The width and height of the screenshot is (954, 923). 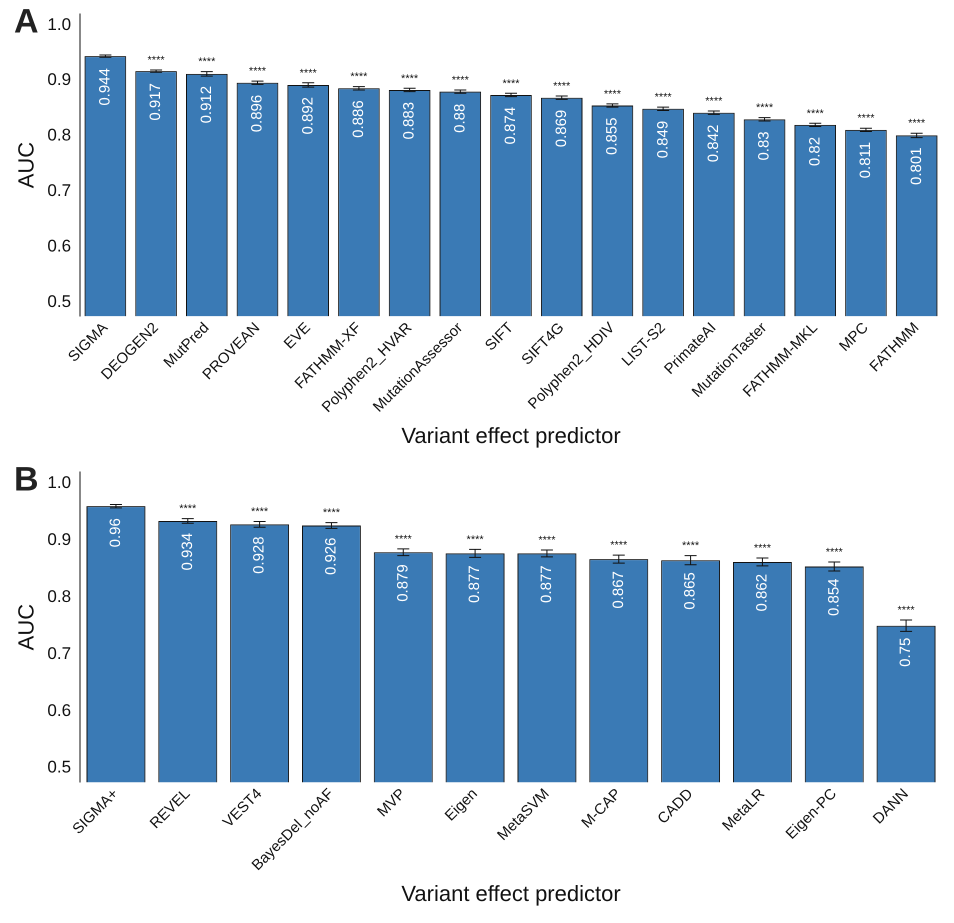 I want to click on data-label: 0.849, so click(x=663, y=139).